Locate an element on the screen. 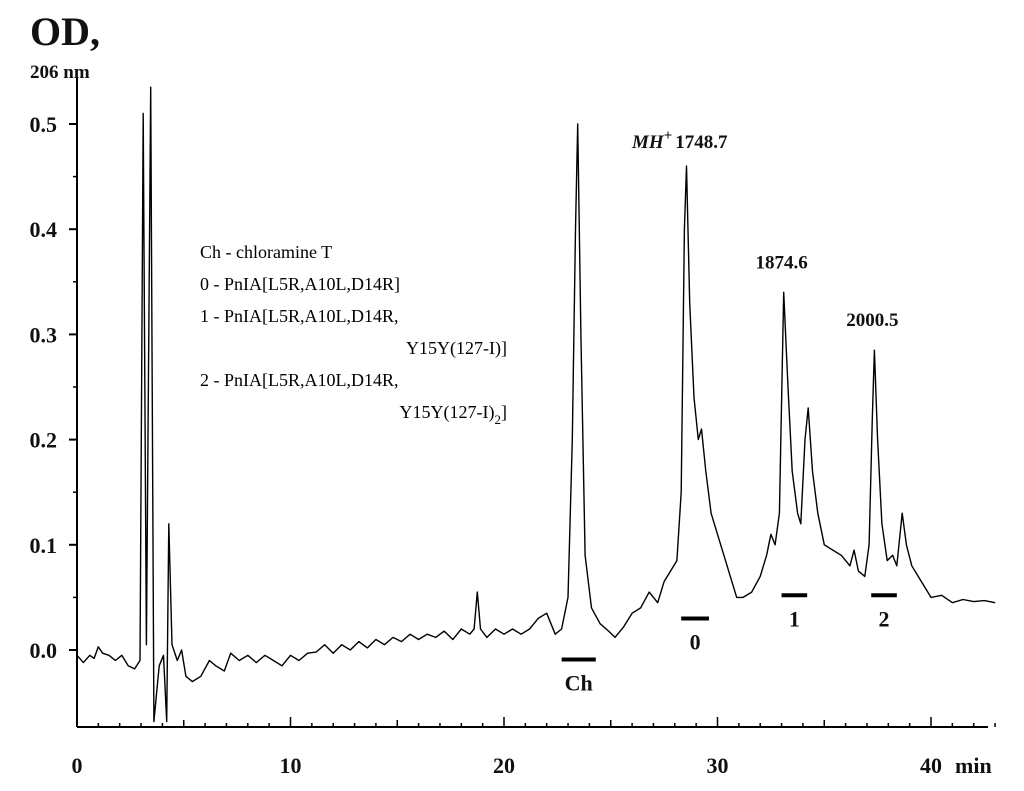 Image resolution: width=1024 pixels, height=791 pixels. peak-mass-value: 1748.7 is located at coordinates (701, 142).